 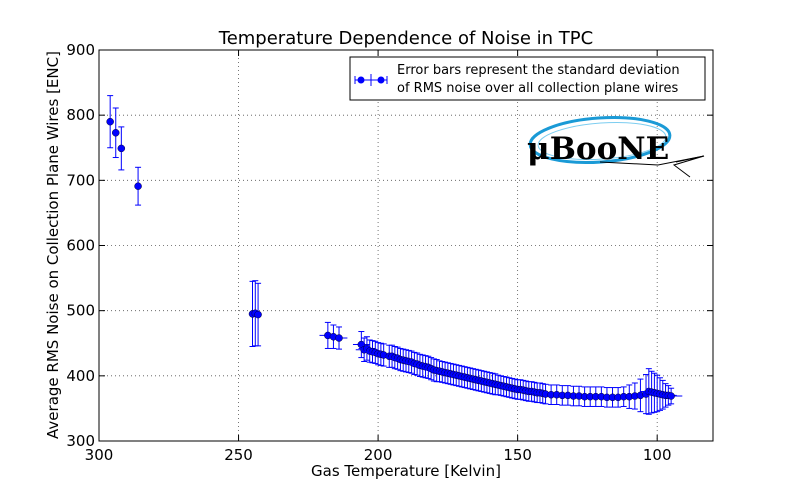 I want to click on y-tick-label: 700, so click(x=80, y=180).